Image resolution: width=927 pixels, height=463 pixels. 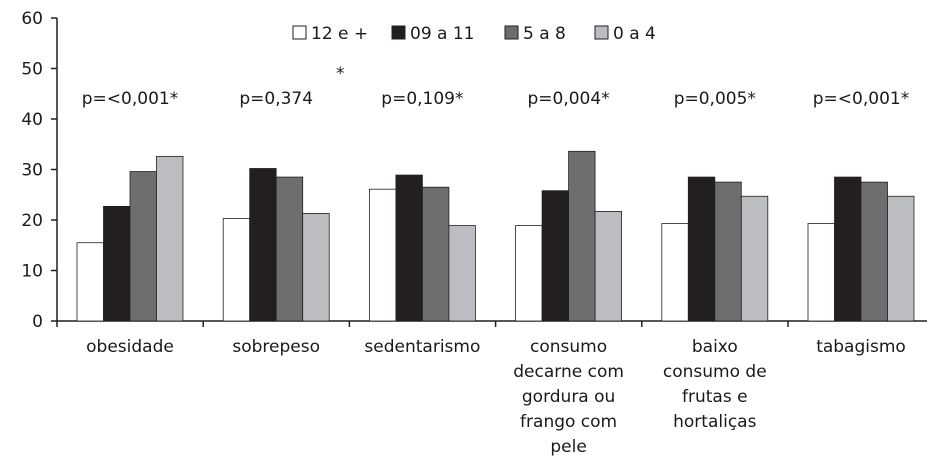 I want to click on y-tick-label: 0, so click(x=37, y=322).